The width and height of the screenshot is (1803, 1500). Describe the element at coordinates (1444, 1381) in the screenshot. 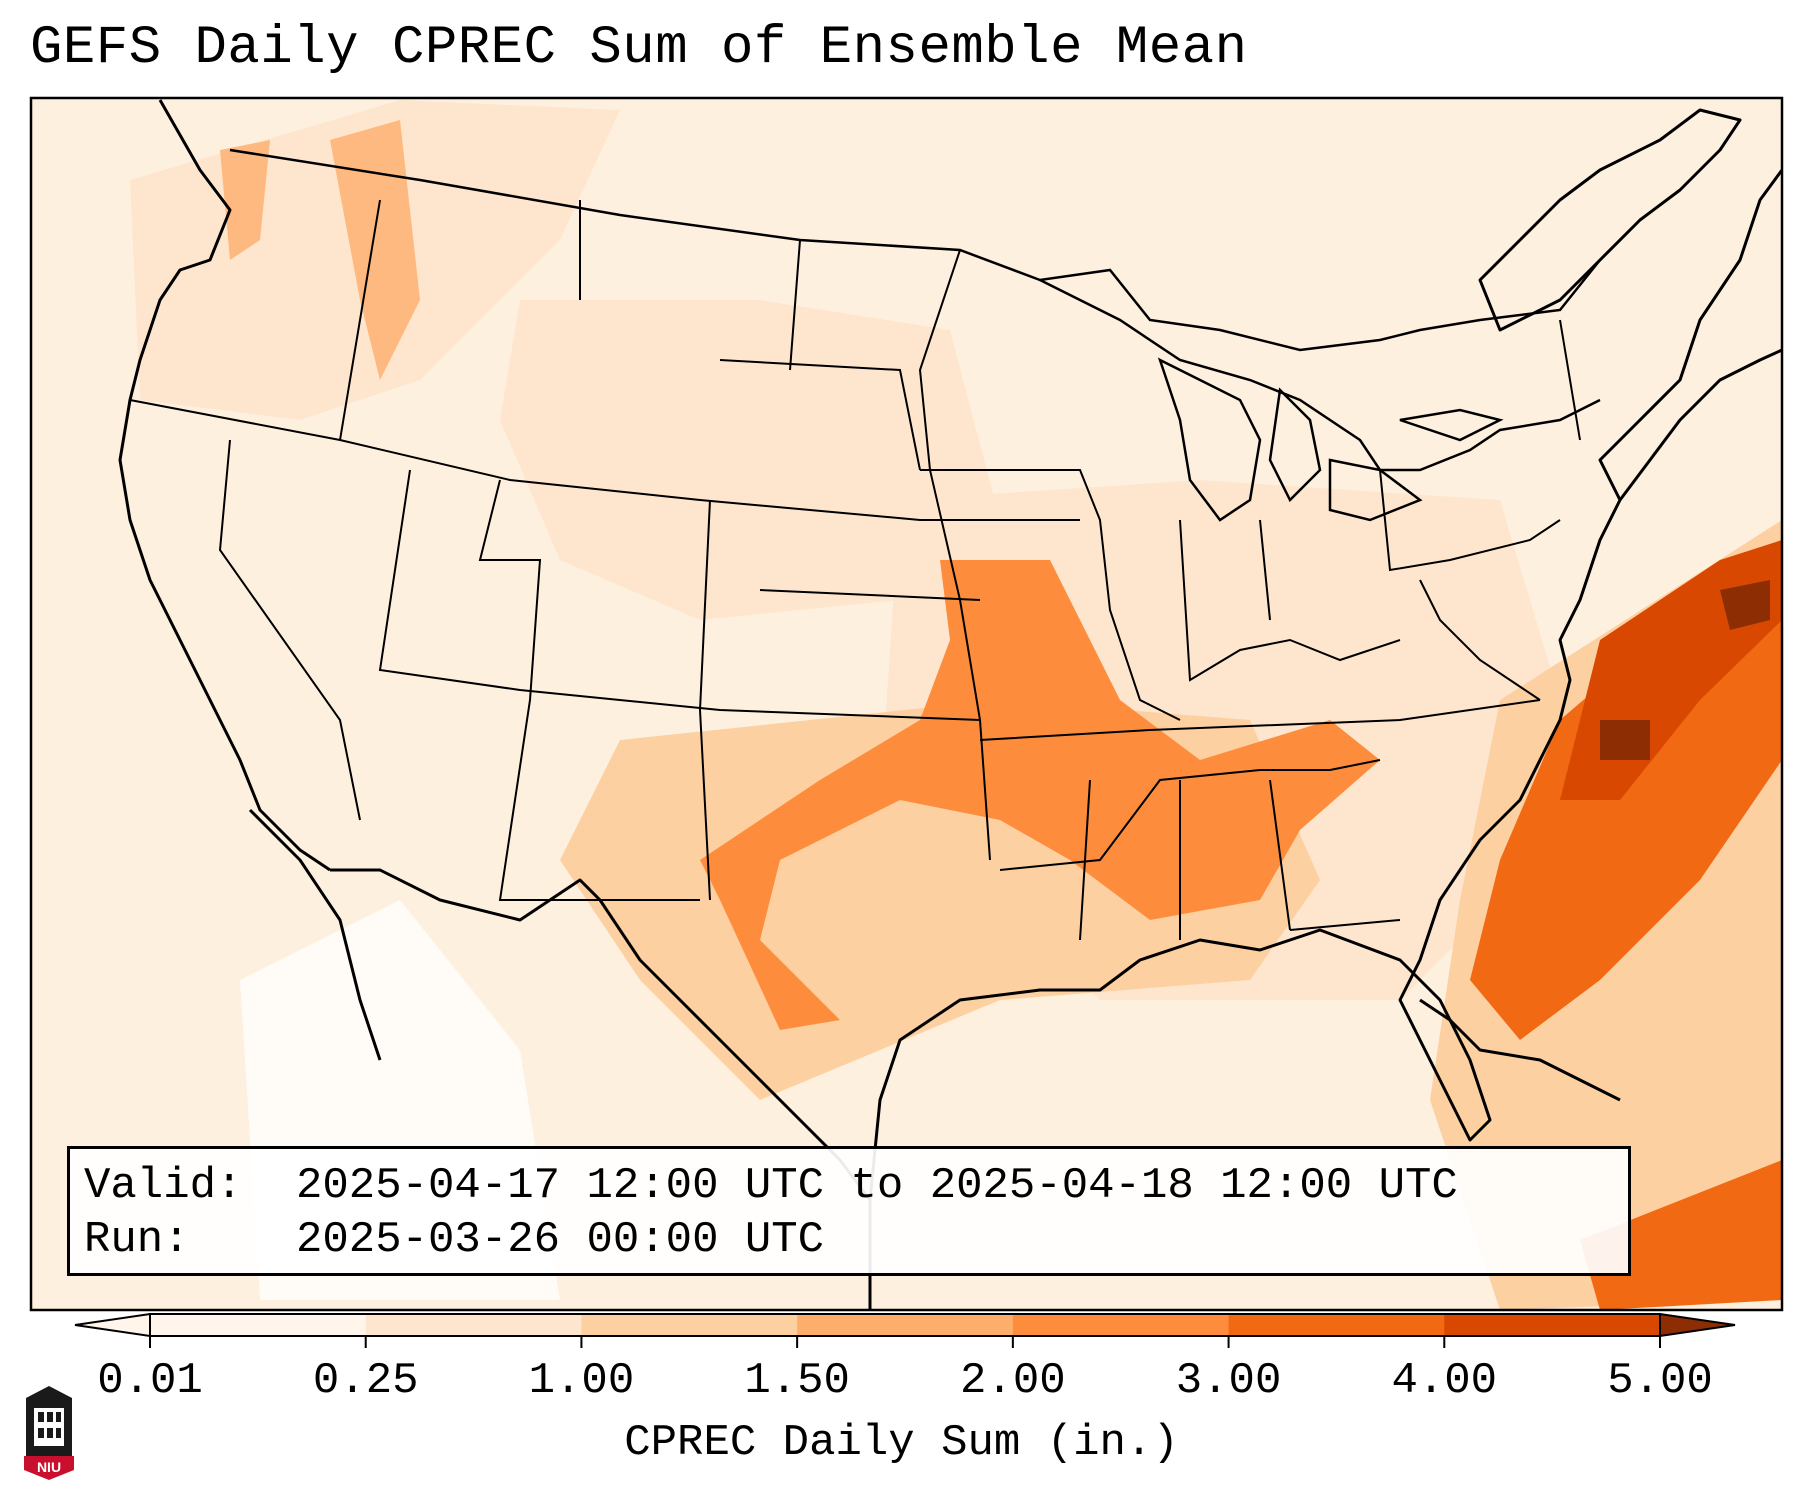

I see `colorbar-tick-label: 4.00` at that location.